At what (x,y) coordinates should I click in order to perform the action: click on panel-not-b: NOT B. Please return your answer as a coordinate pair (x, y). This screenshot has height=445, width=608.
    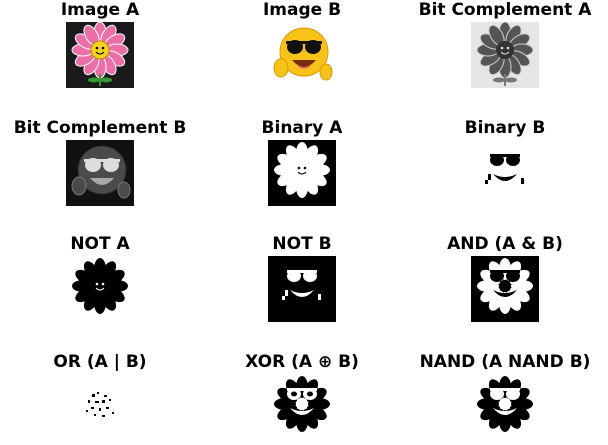
    Looking at the image, I should click on (302, 278).